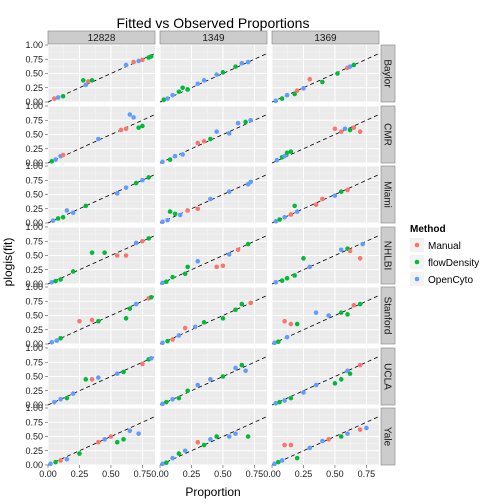 The width and height of the screenshot is (504, 504). What do you see at coordinates (48, 474) in the screenshot?
I see `x-tick-label: 0.00` at bounding box center [48, 474].